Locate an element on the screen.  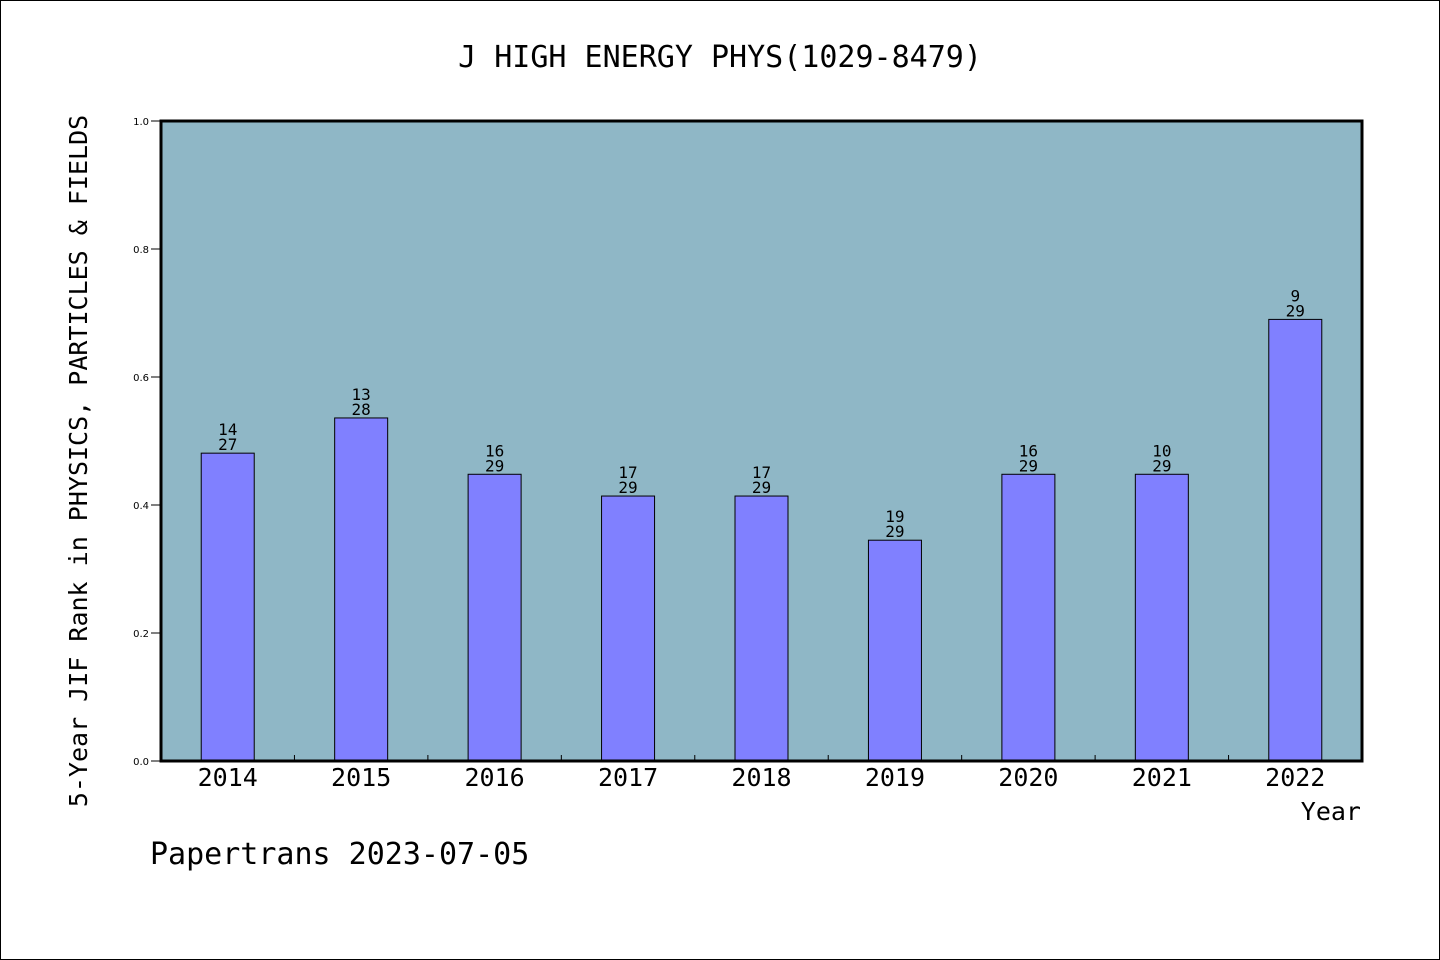
x-tick-label-2022: 2022 is located at coordinates (1295, 777).